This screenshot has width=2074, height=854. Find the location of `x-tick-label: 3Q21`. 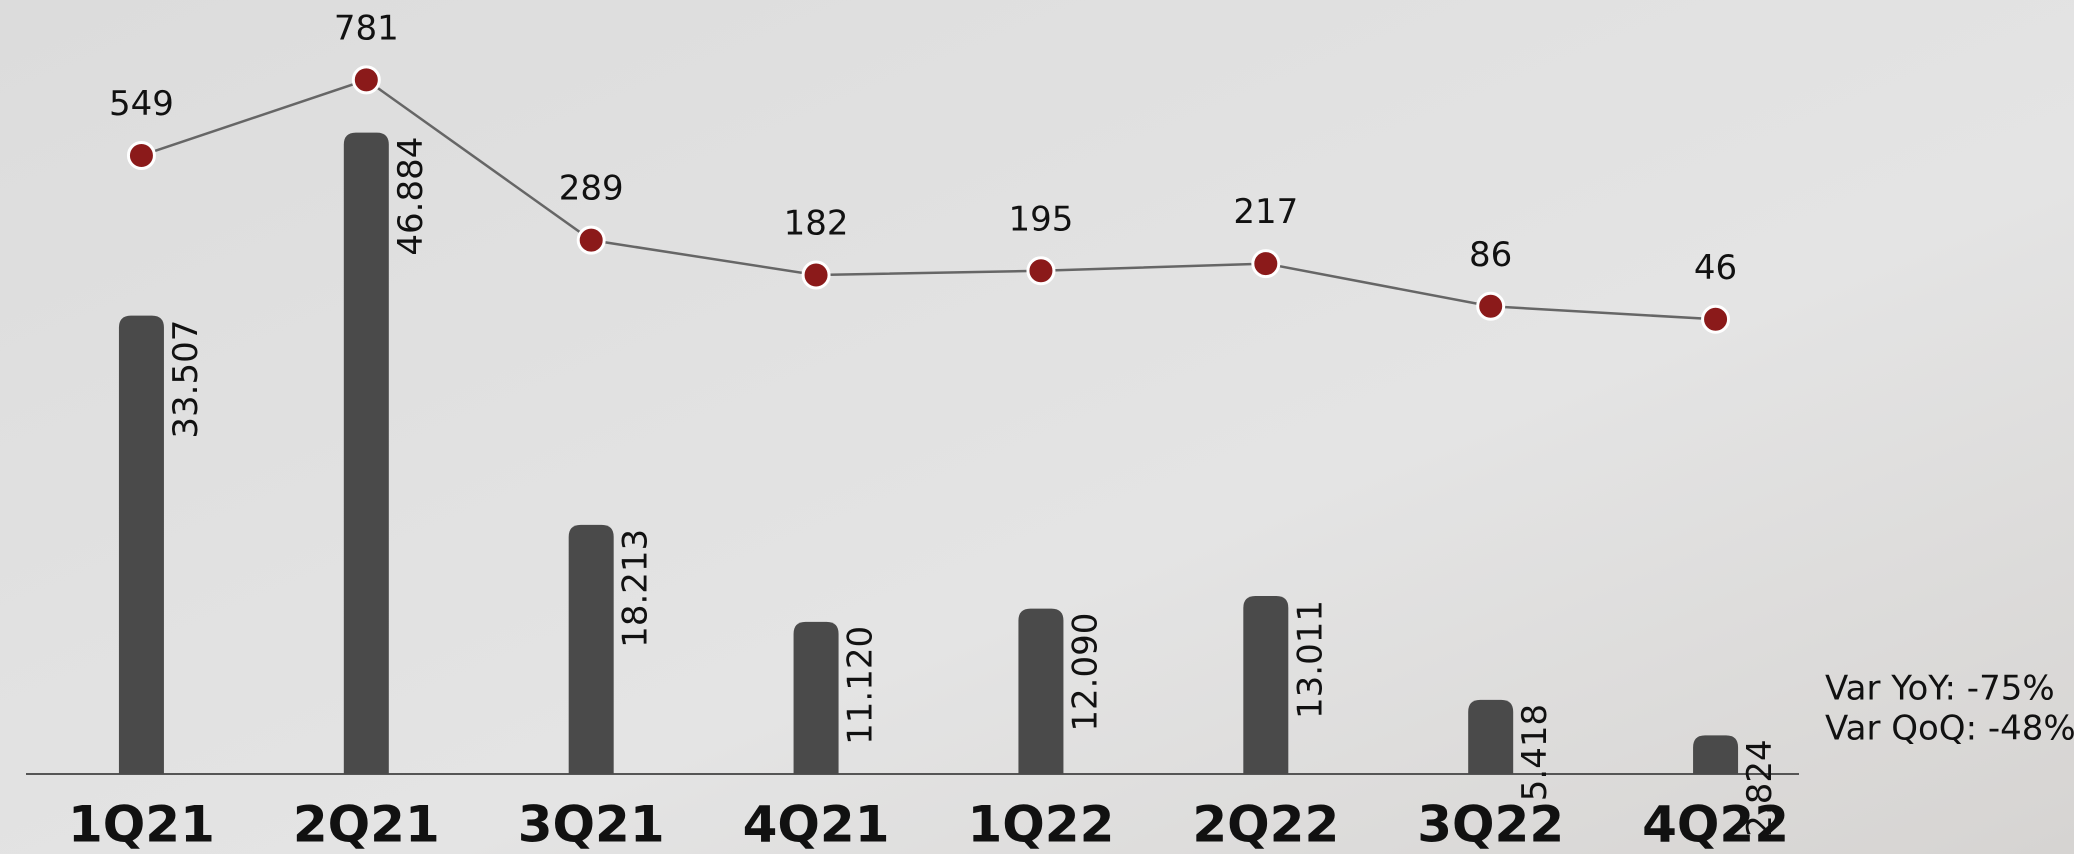

x-tick-label: 3Q21 is located at coordinates (591, 825).